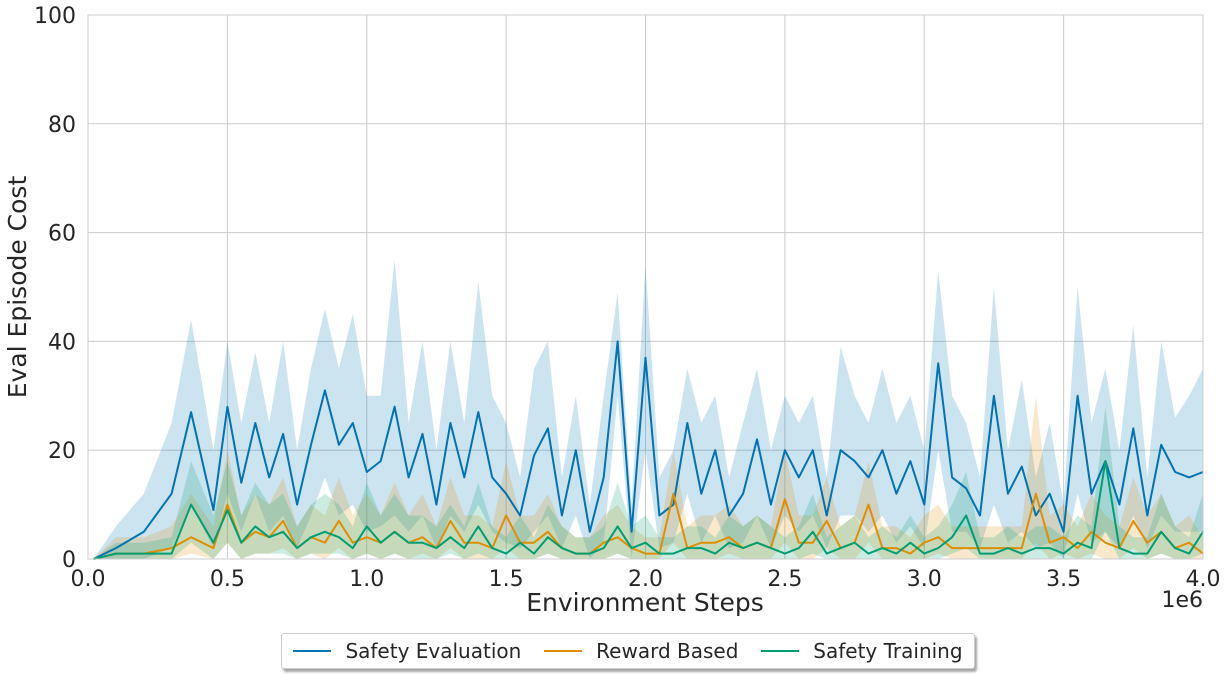 The image size is (1227, 675). I want to click on y-tick-label: 100, so click(55, 16).